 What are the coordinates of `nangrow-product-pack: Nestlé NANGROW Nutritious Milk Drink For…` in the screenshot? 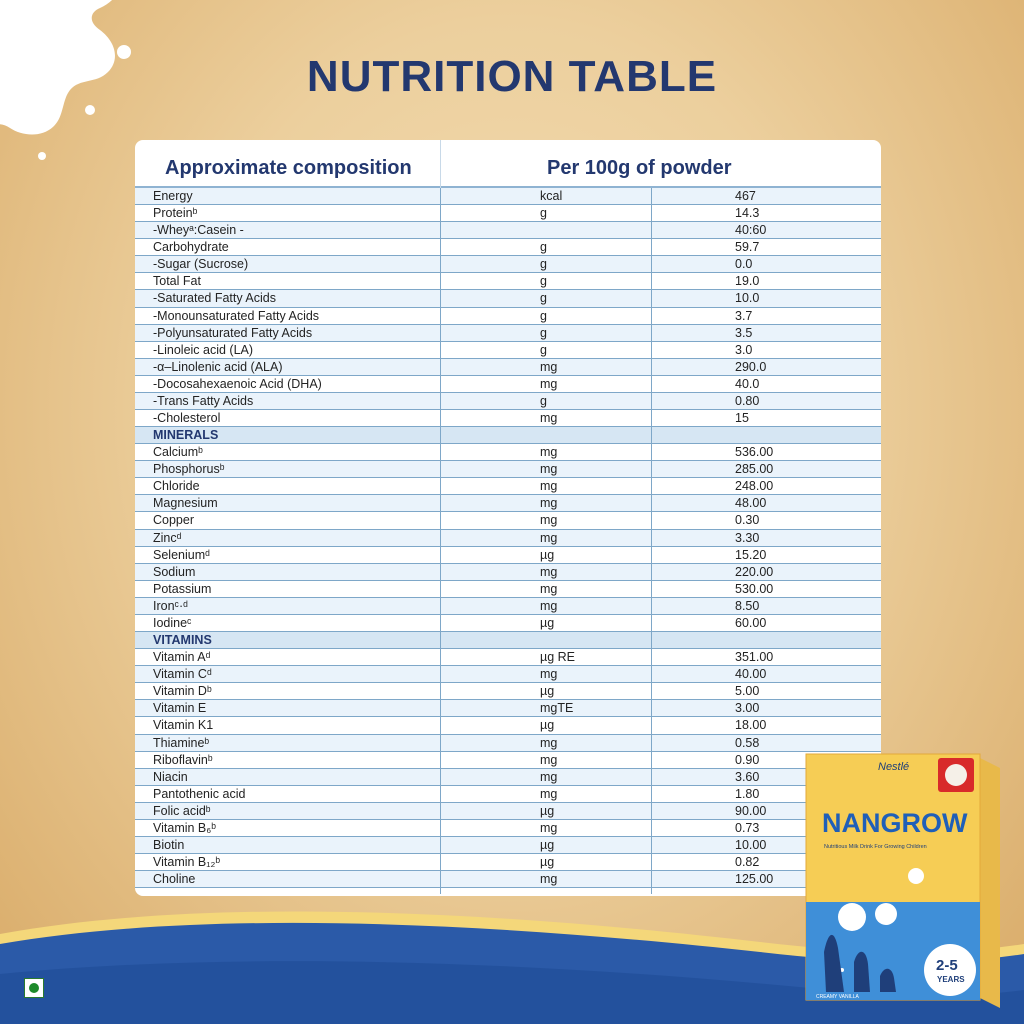 It's located at (902, 880).